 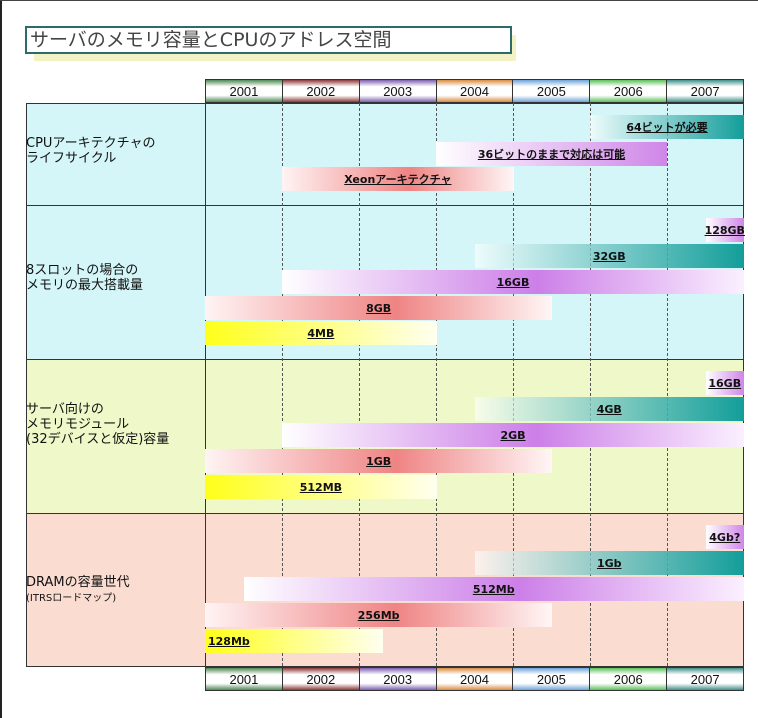 What do you see at coordinates (1, 359) in the screenshot?
I see `frame-left-border` at bounding box center [1, 359].